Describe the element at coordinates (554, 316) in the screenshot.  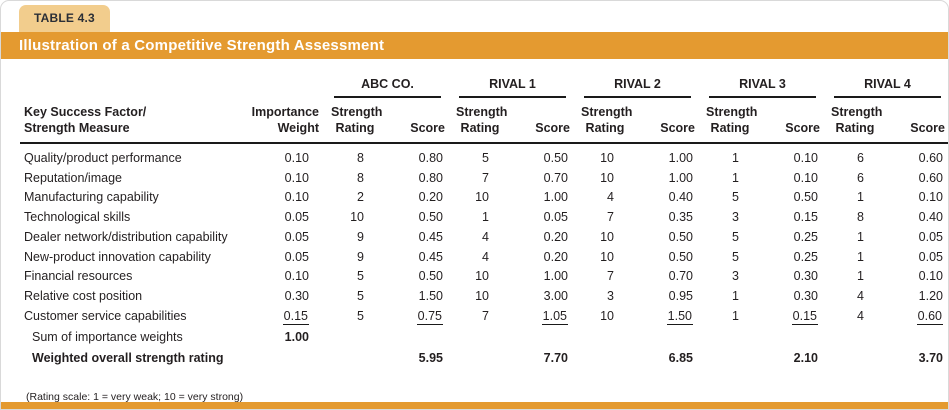
I see `score-cell: 1.05` at that location.